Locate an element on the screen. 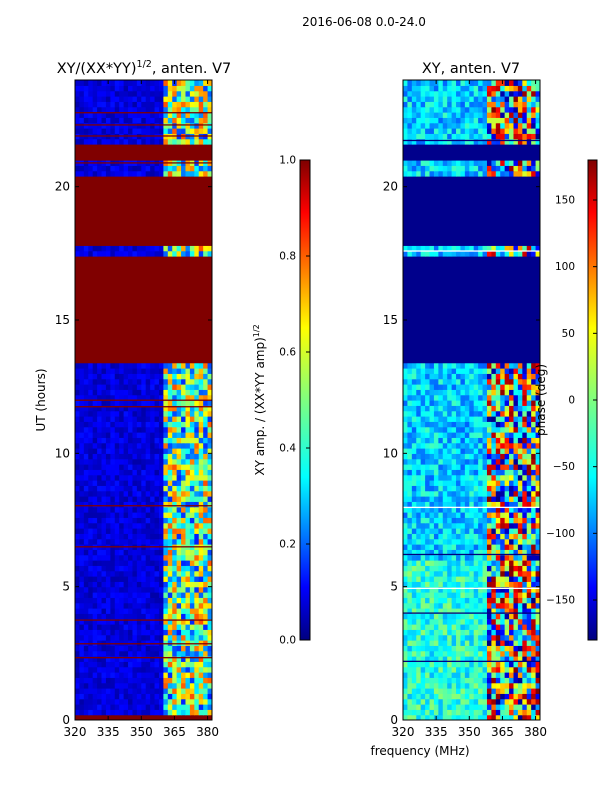 Image resolution: width=600 pixels, height=805 pixels. colorbar-tick-label: 0.0 is located at coordinates (287, 641).